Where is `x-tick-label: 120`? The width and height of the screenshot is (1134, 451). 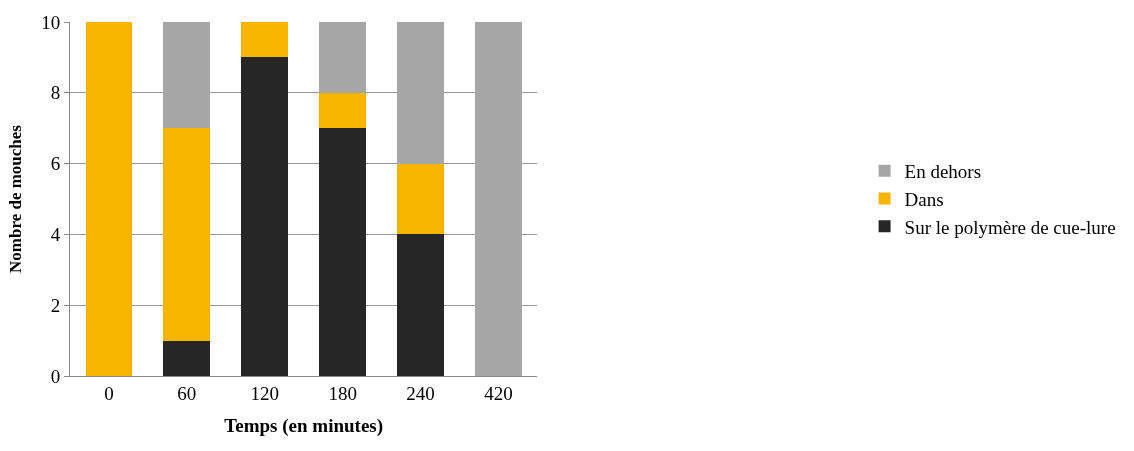 x-tick-label: 120 is located at coordinates (264, 393).